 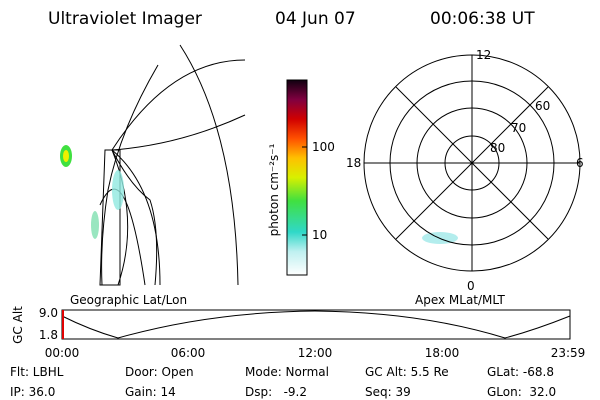 I want to click on colorbar-scale, so click(x=297, y=177).